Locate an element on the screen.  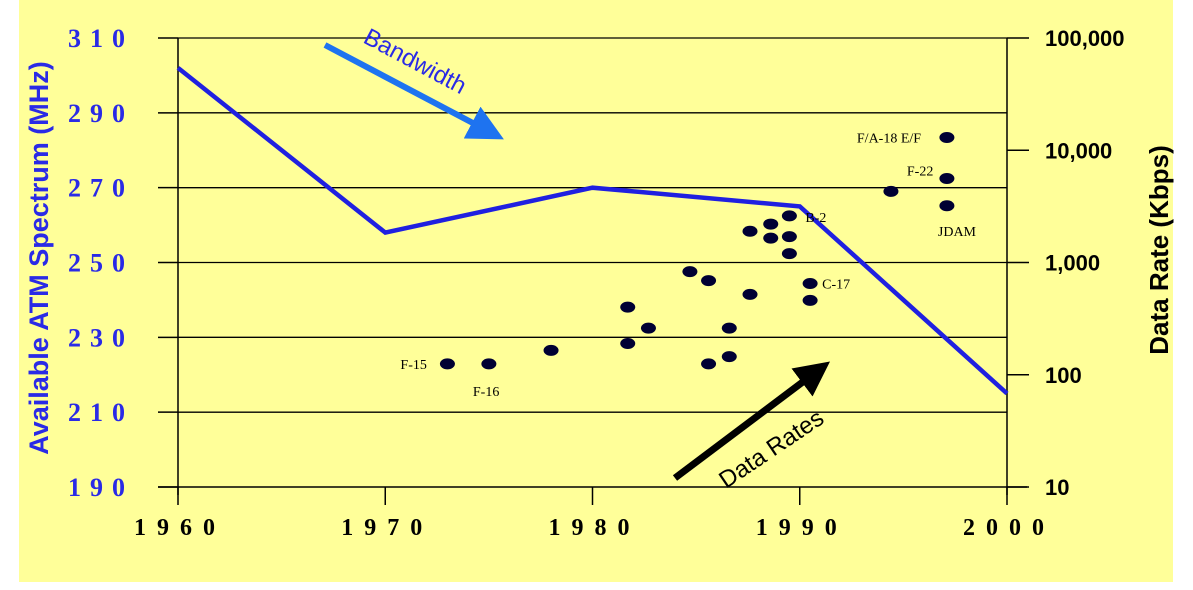
bandwidth-arrow is located at coordinates (413, 91).